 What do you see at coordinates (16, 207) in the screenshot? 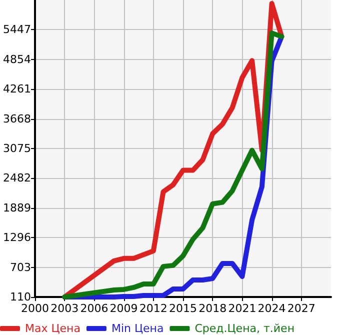
I see `y-tick-label: 1889` at bounding box center [16, 207].